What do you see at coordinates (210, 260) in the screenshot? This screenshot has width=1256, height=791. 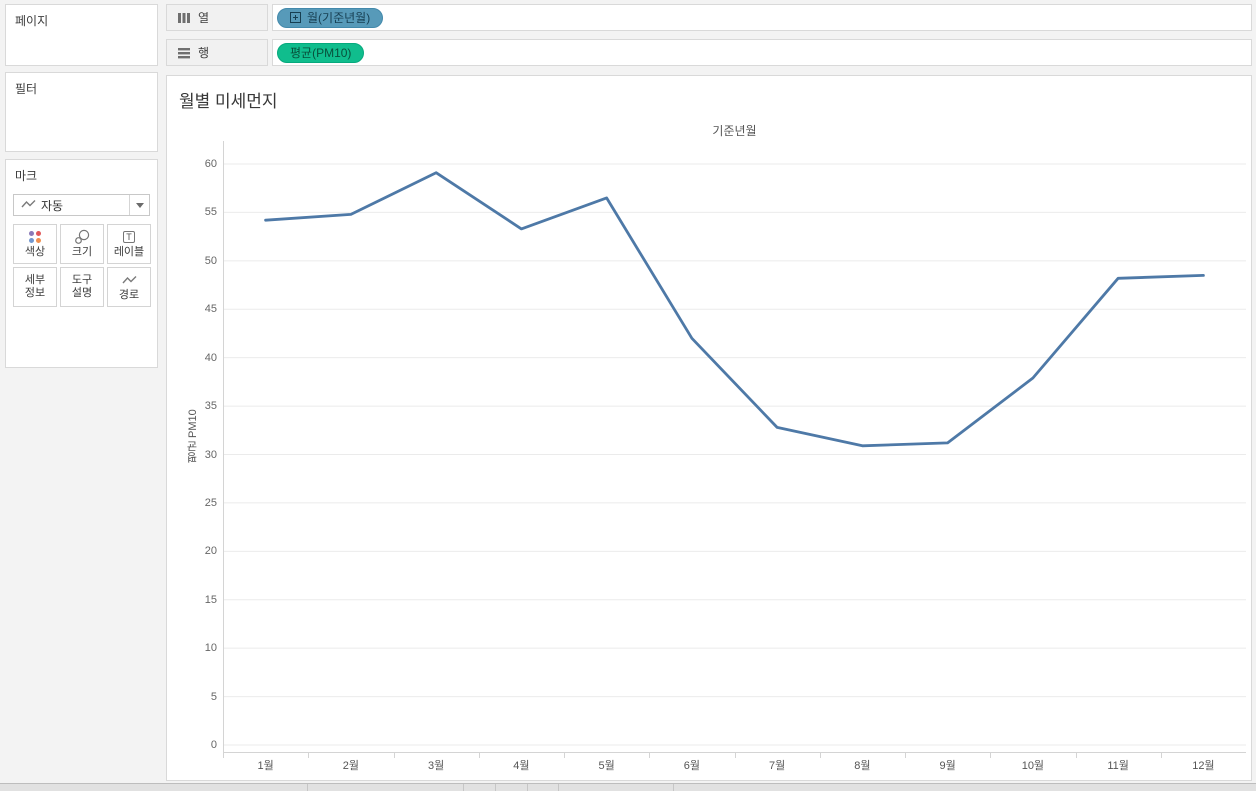 I see `y-tick-label: 50` at bounding box center [210, 260].